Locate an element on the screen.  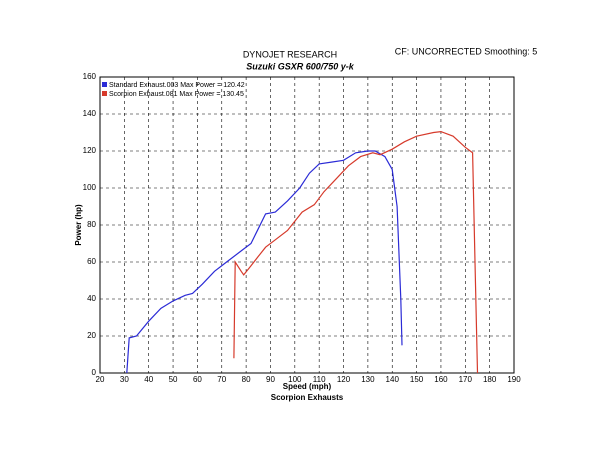
y-tick-label: 0 is located at coordinates (94, 372).